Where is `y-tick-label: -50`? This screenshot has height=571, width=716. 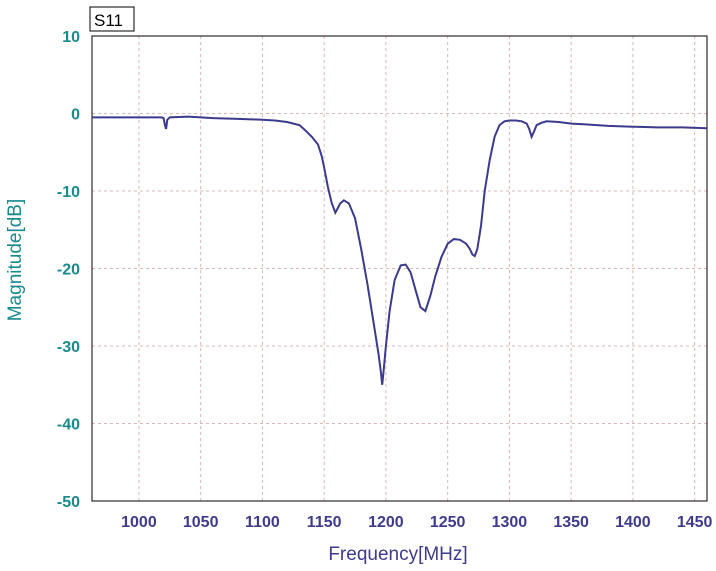 y-tick-label: -50 is located at coordinates (68, 502).